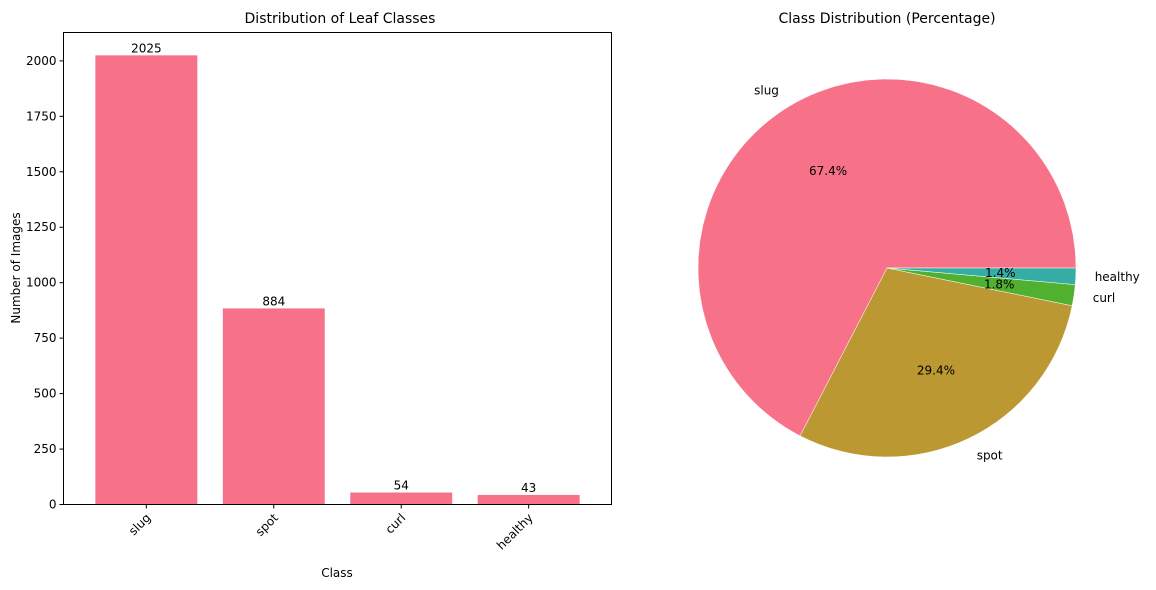 This screenshot has width=1156, height=590. What do you see at coordinates (45, 338) in the screenshot?
I see `y-tick-label: 750` at bounding box center [45, 338].